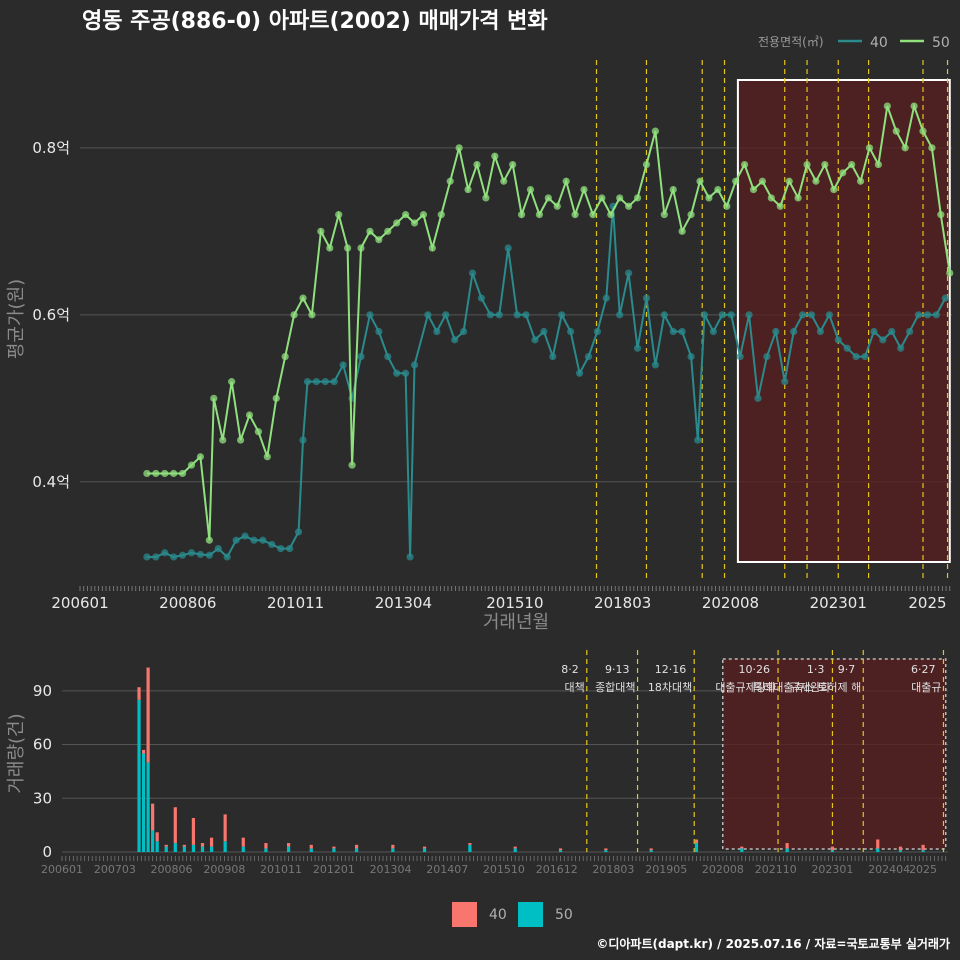  Describe the element at coordinates (498, 915) in the screenshot. I see `bottom-legend-label-40: 40` at that location.